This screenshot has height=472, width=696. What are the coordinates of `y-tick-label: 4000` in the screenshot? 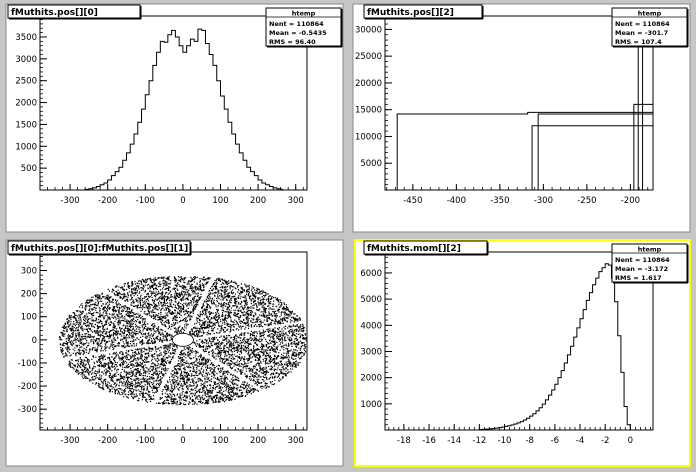 It's located at (371, 326).